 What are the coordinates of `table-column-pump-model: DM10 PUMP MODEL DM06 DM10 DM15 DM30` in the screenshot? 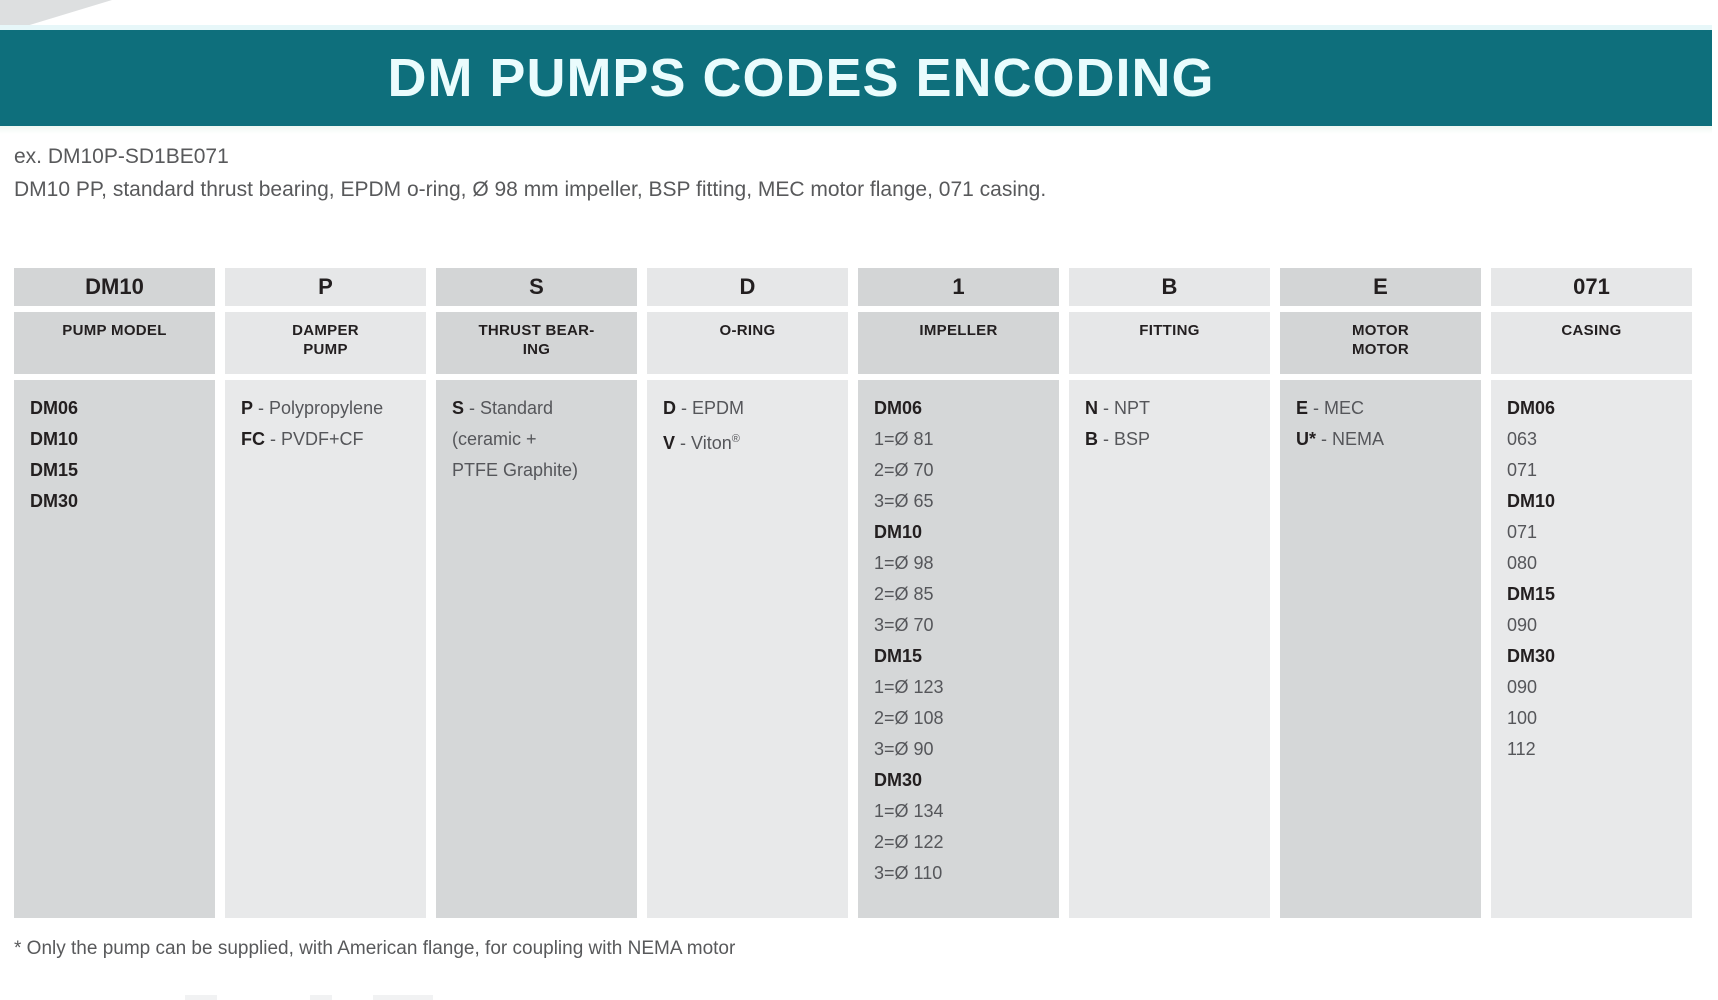 It's located at (114, 593).